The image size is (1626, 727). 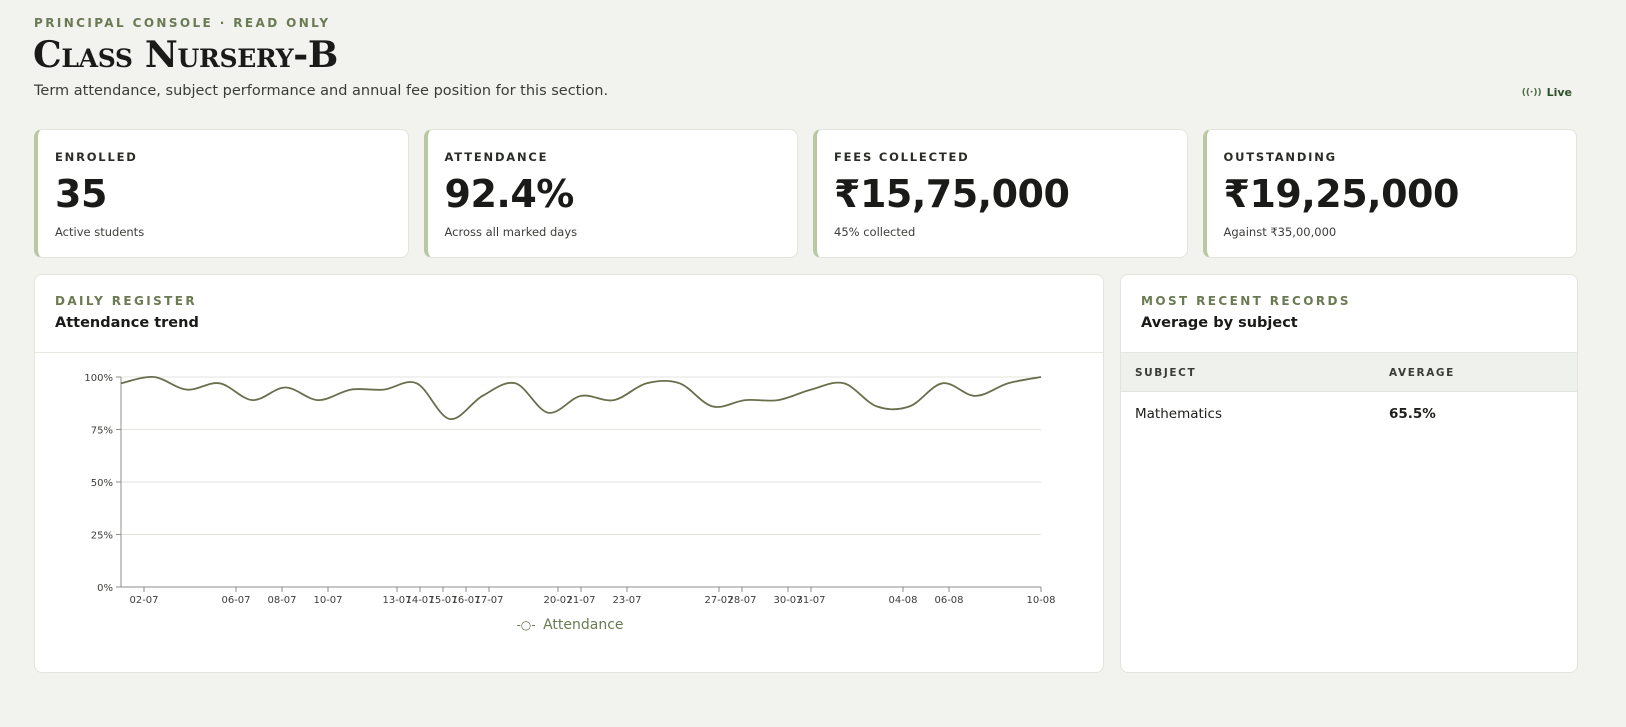 I want to click on y-tick-label: 75%, so click(x=102, y=431).